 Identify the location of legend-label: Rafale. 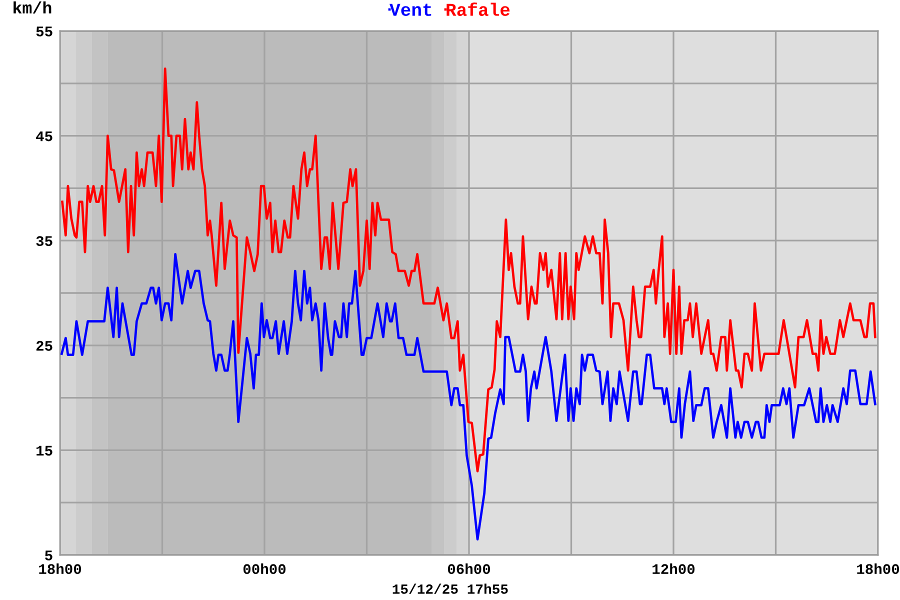
(478, 9).